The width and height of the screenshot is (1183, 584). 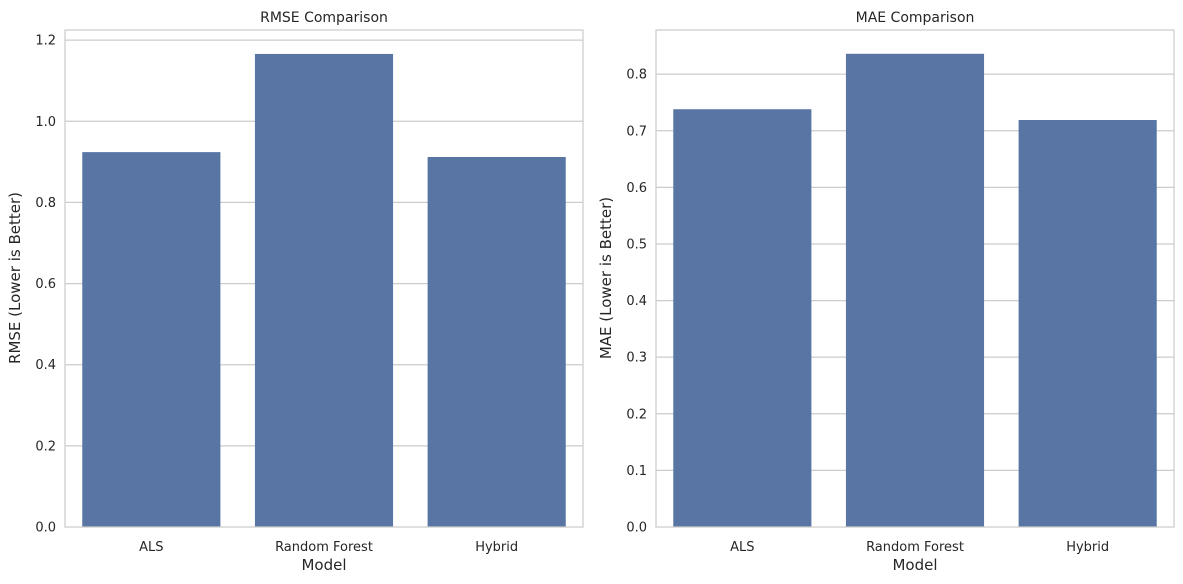 What do you see at coordinates (45, 528) in the screenshot?
I see `rmse-y-tick-label: 0.0` at bounding box center [45, 528].